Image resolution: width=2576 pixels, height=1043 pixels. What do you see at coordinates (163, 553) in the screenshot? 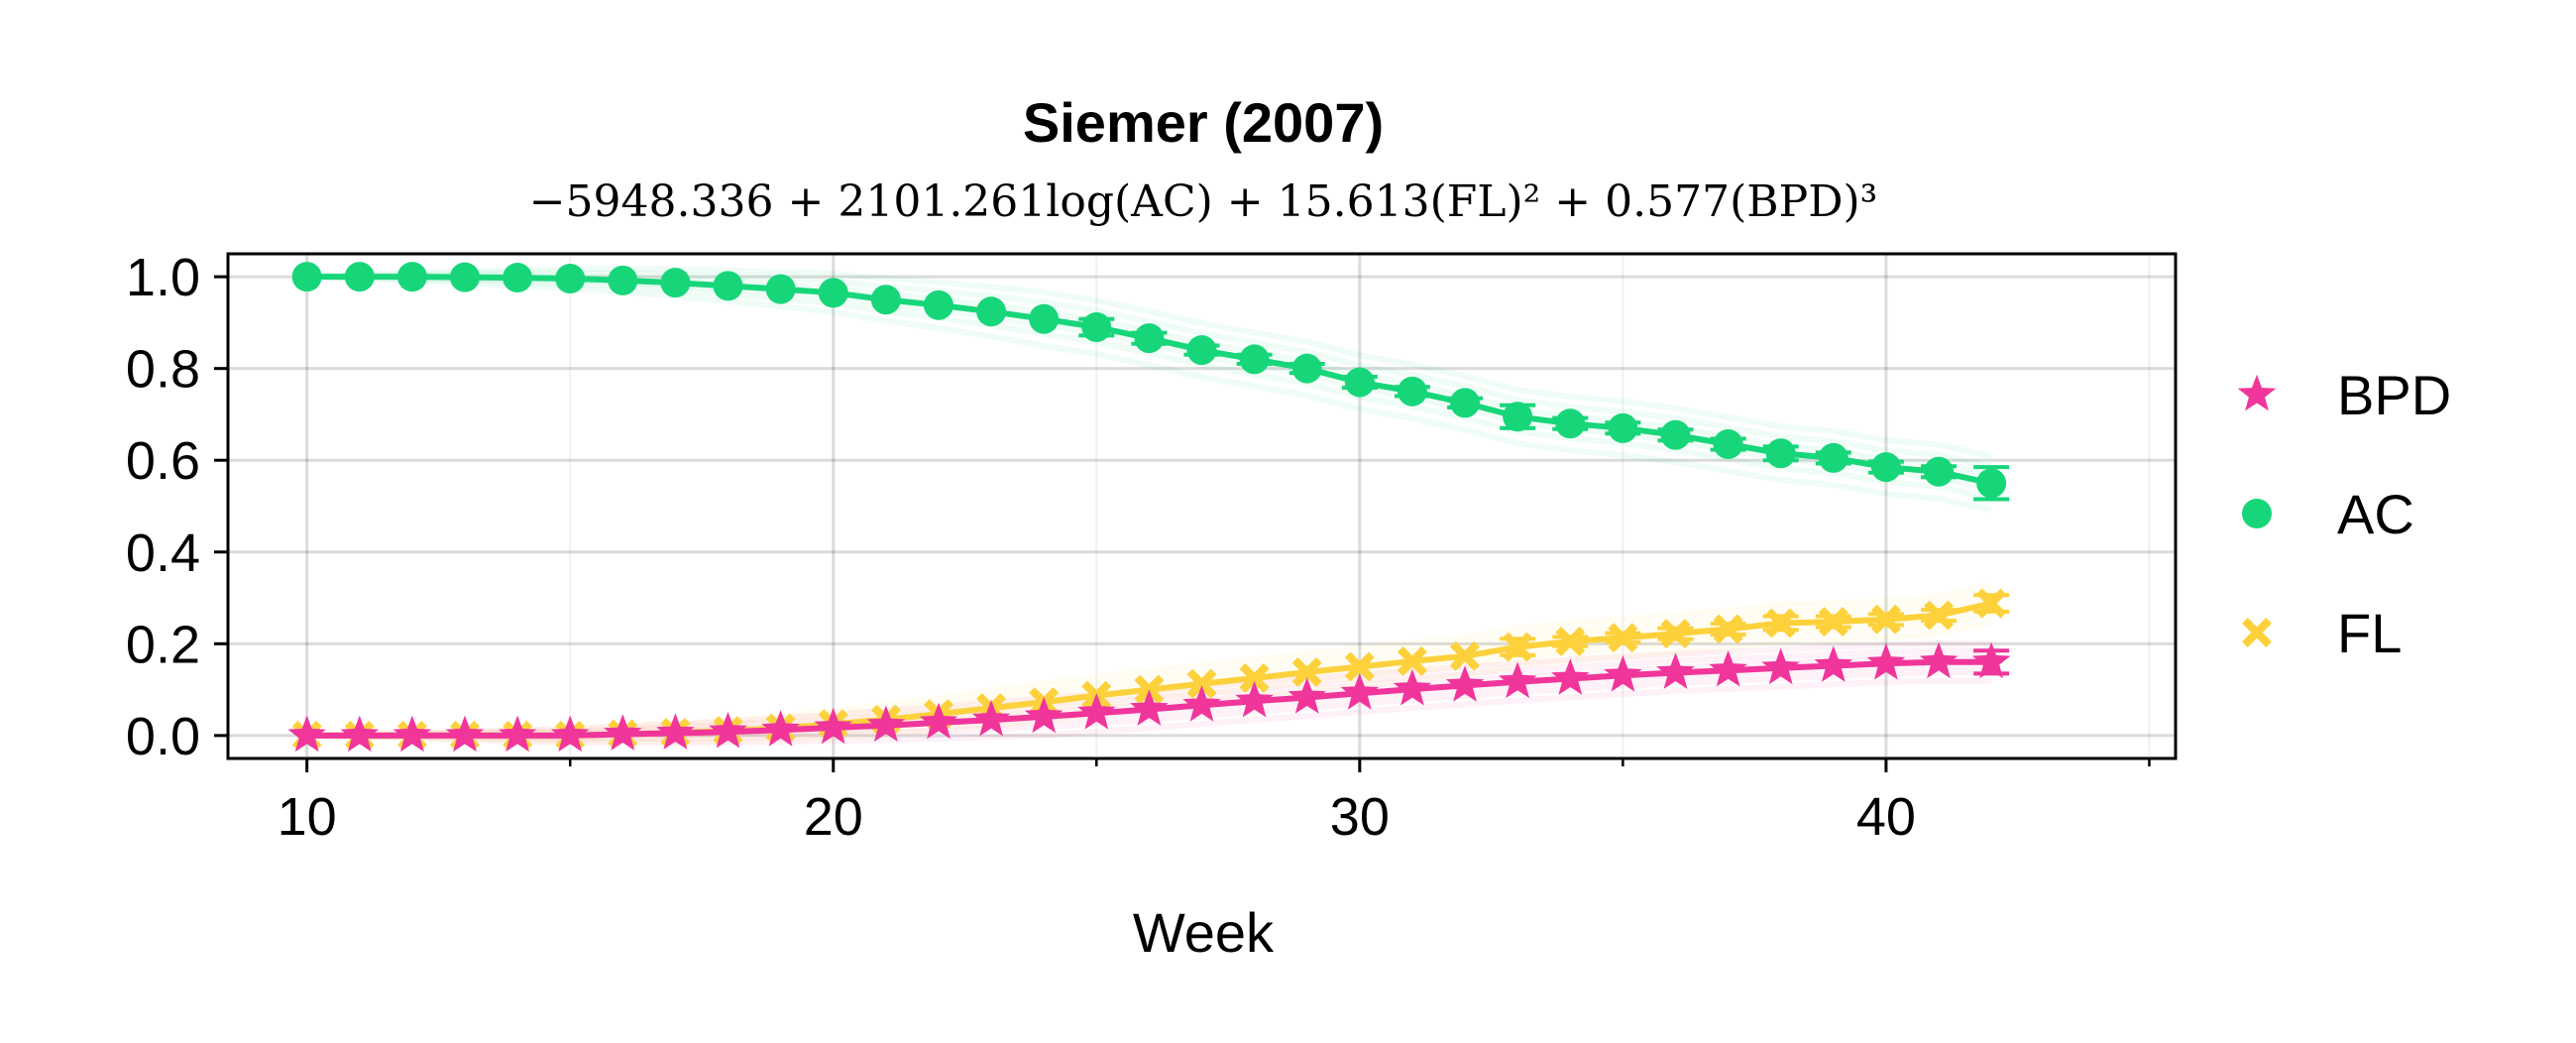
I see `y-tick-label: 0.4` at bounding box center [163, 553].